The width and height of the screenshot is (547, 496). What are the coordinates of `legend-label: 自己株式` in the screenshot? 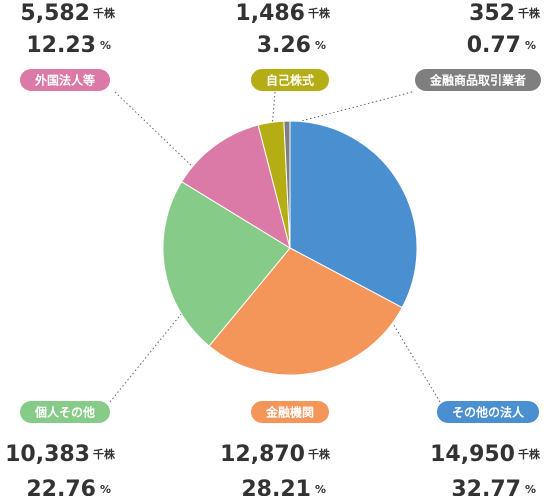 It's located at (290, 80).